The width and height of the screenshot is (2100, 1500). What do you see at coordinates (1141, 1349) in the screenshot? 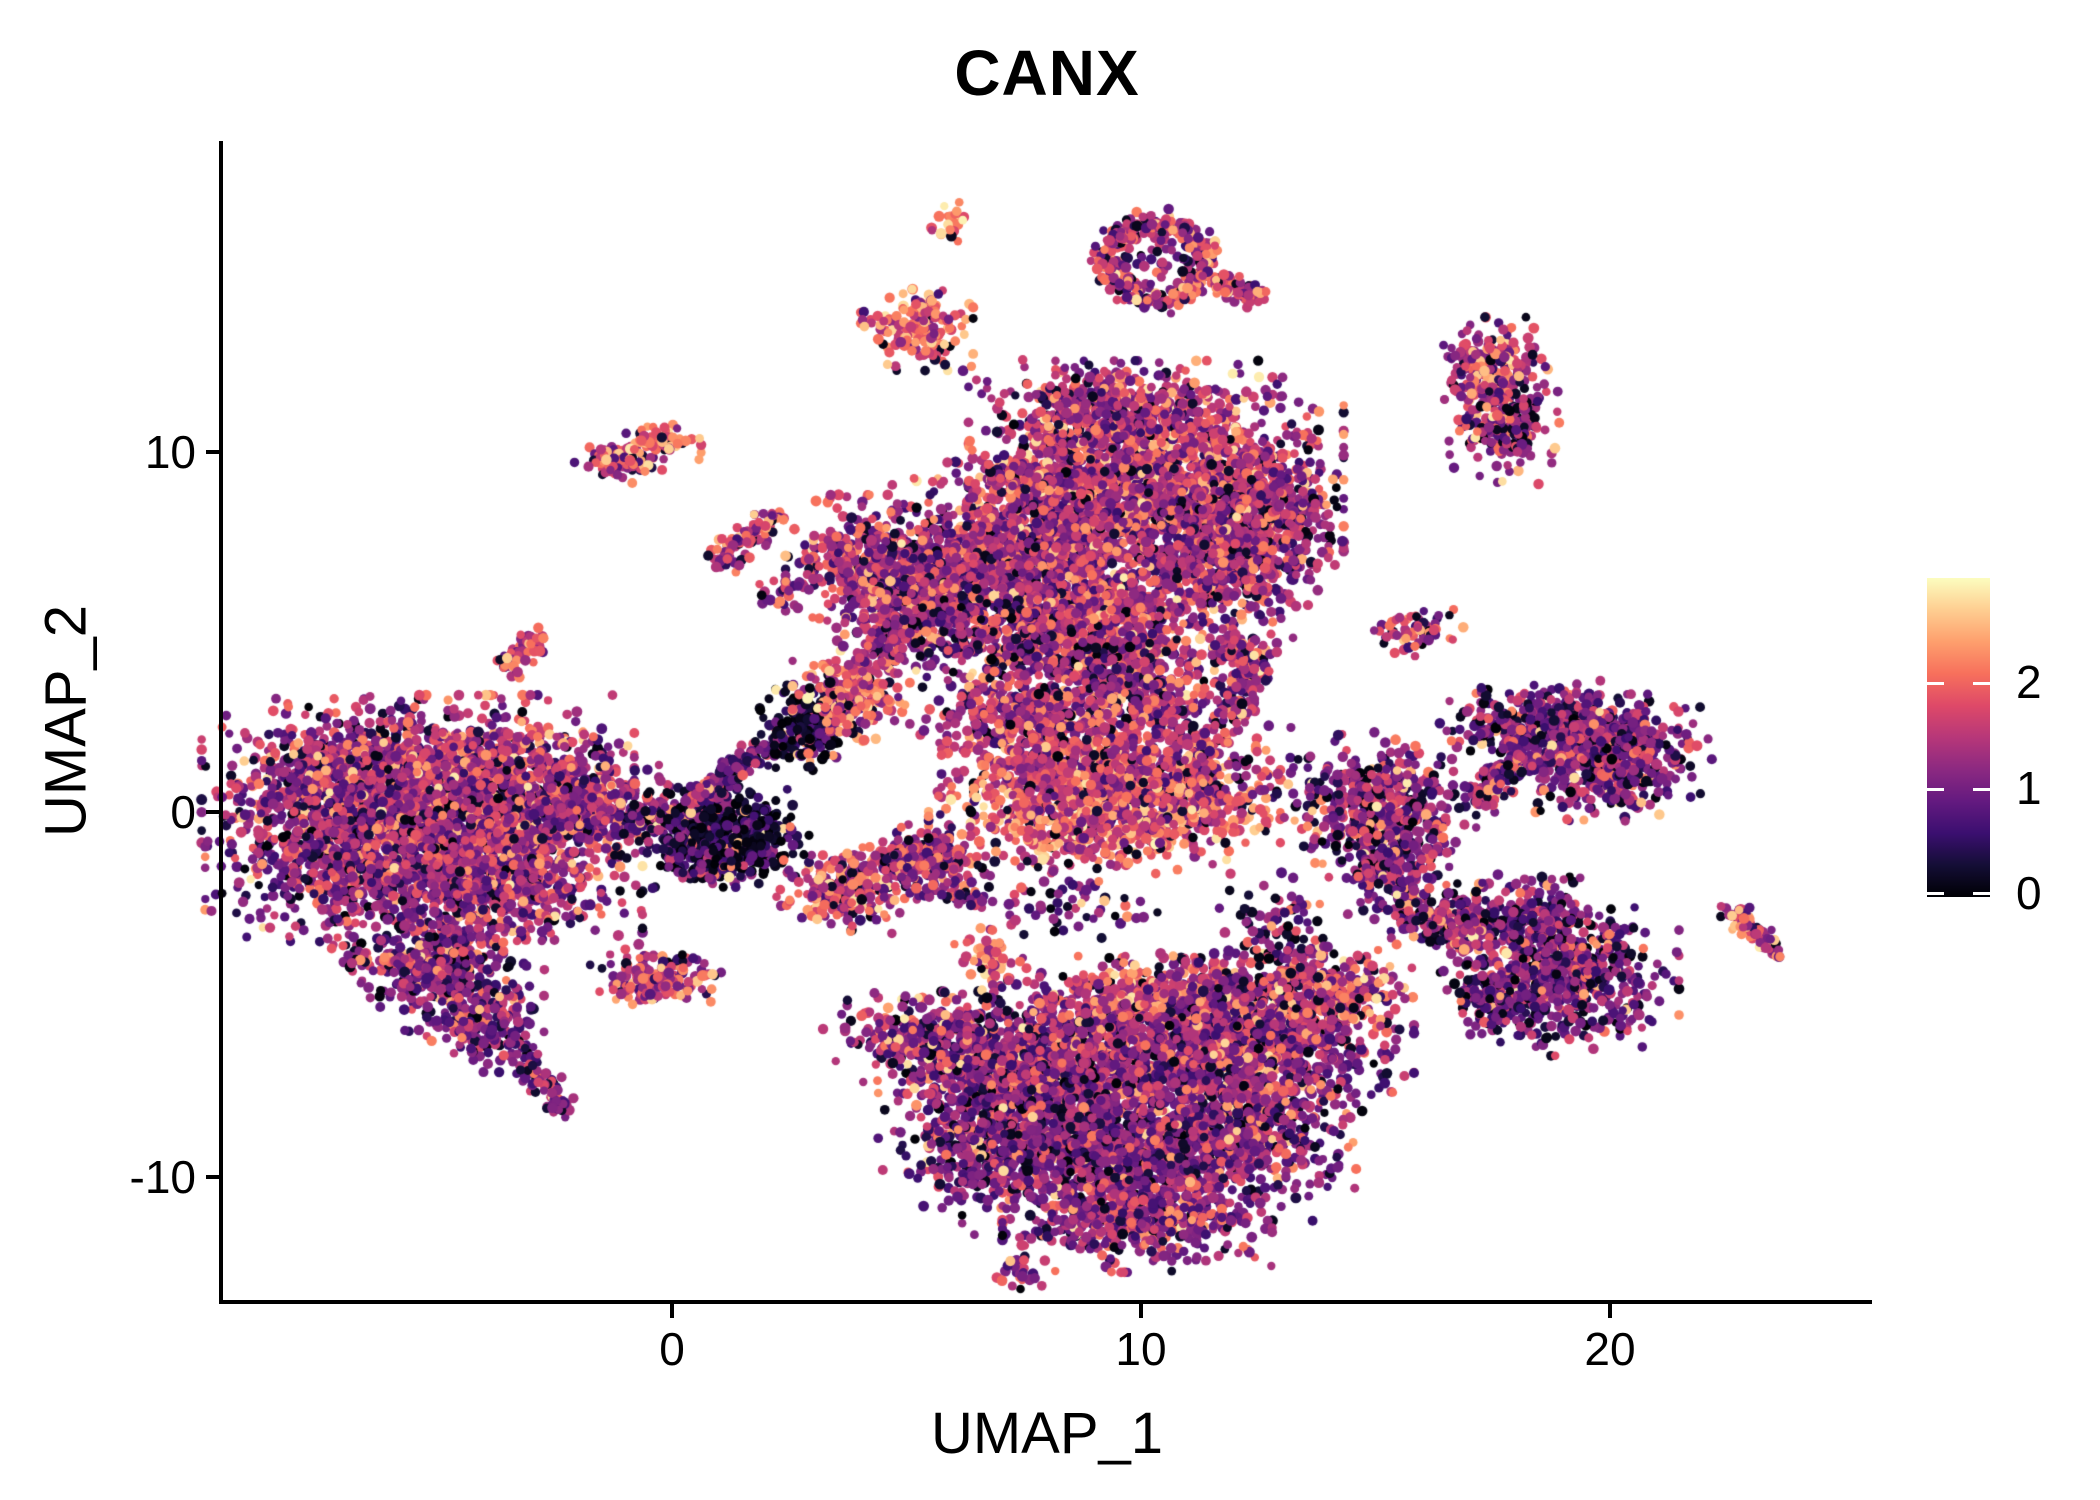
I see `x-tick-label-10: 10` at bounding box center [1141, 1349].